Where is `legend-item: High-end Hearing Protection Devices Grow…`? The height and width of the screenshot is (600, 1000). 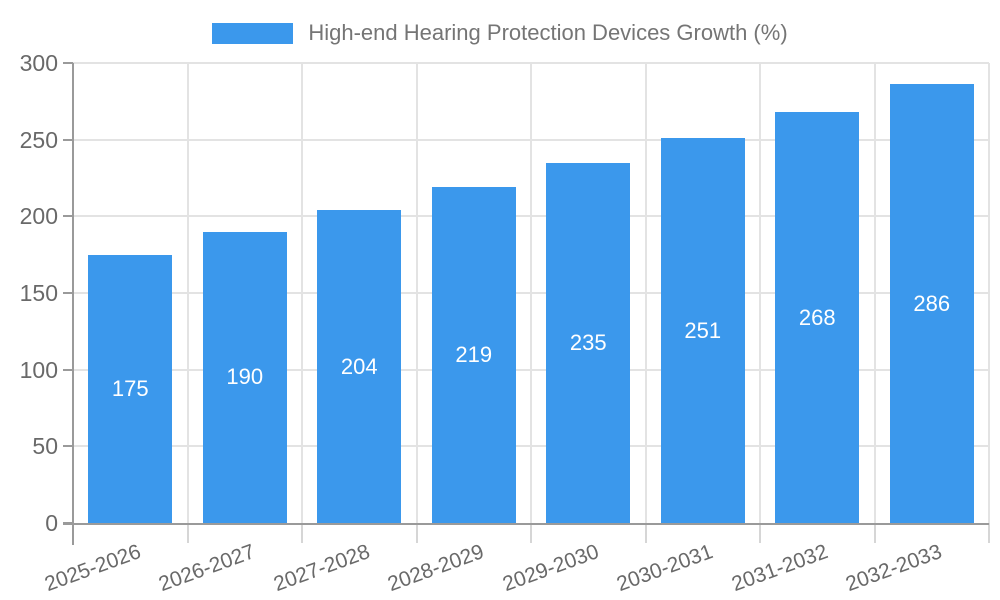
legend-item: High-end Hearing Protection Devices Grow… is located at coordinates (500, 33).